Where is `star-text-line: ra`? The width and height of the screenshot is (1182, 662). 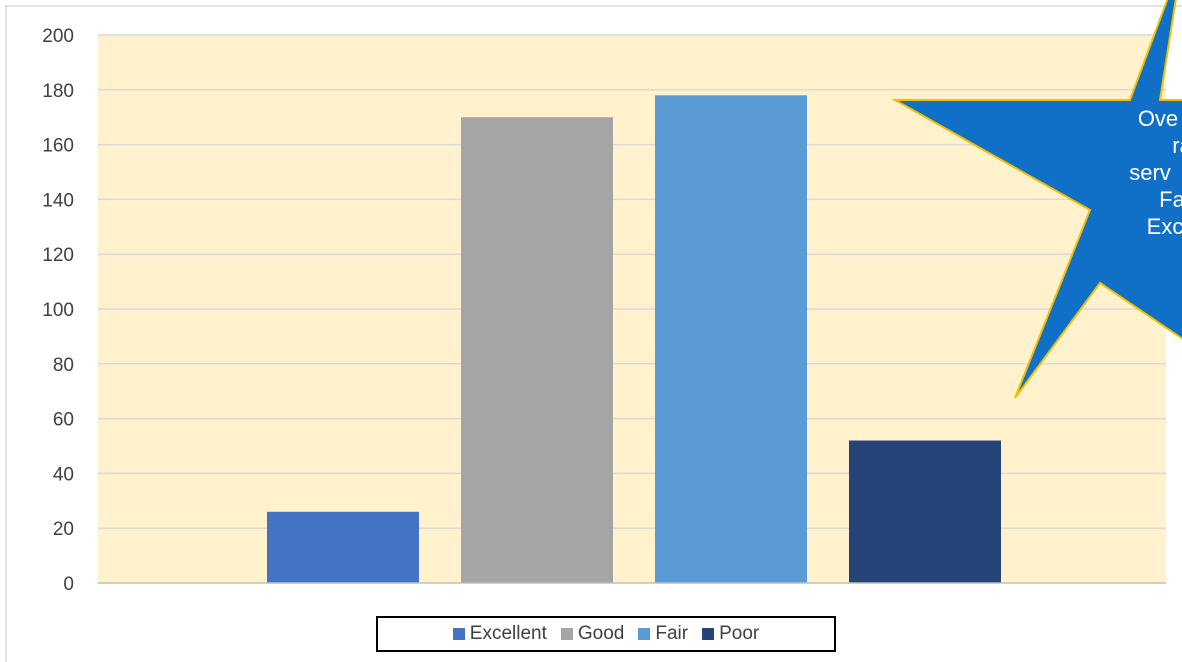 star-text-line: ra is located at coordinates (1177, 145).